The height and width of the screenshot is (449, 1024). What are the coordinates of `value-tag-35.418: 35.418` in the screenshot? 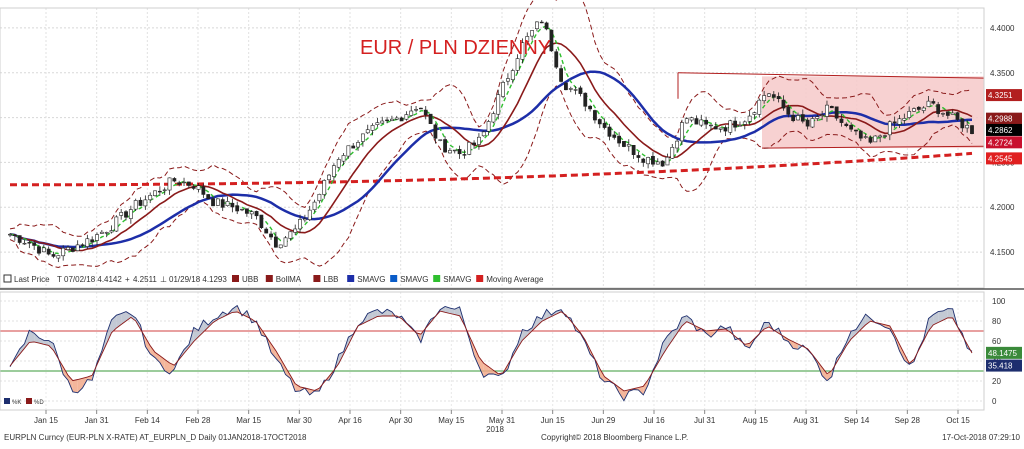 It's located at (1000, 366).